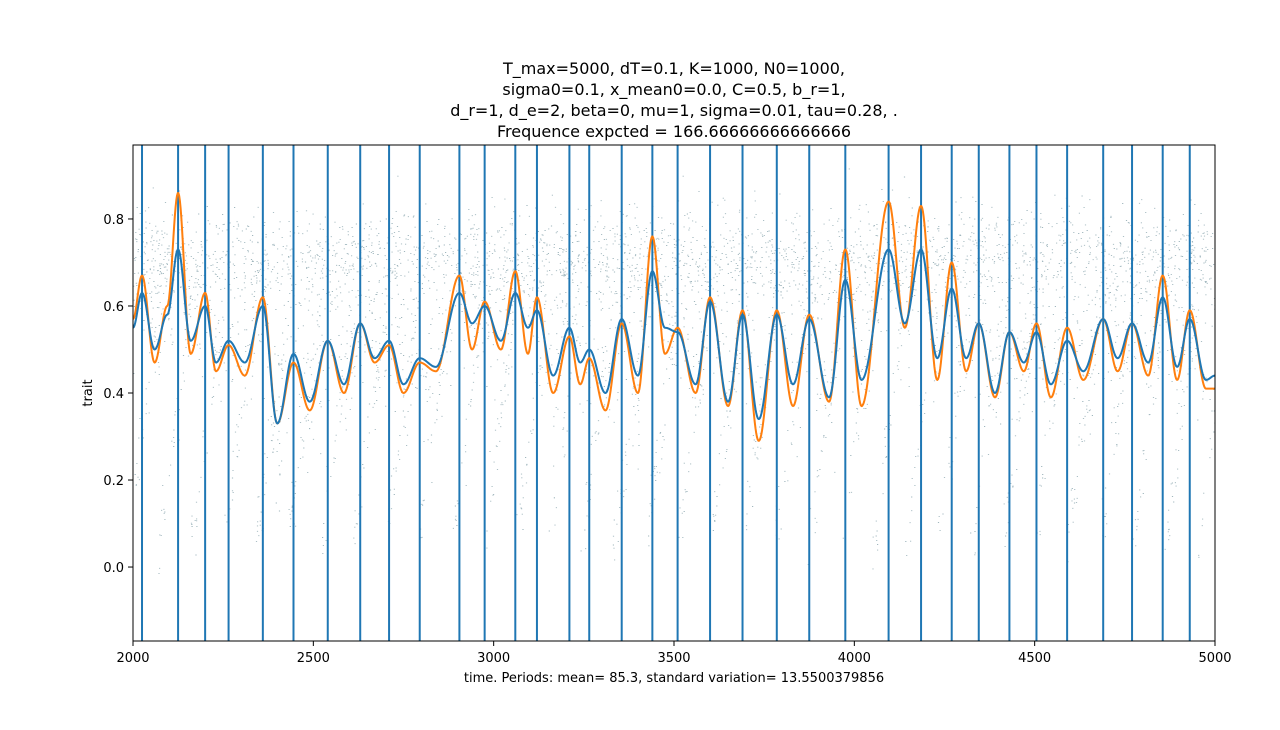 Image resolution: width=1280 pixels, height=730 pixels. Describe the element at coordinates (113, 220) in the screenshot. I see `y-tick-label: 0.8` at that location.